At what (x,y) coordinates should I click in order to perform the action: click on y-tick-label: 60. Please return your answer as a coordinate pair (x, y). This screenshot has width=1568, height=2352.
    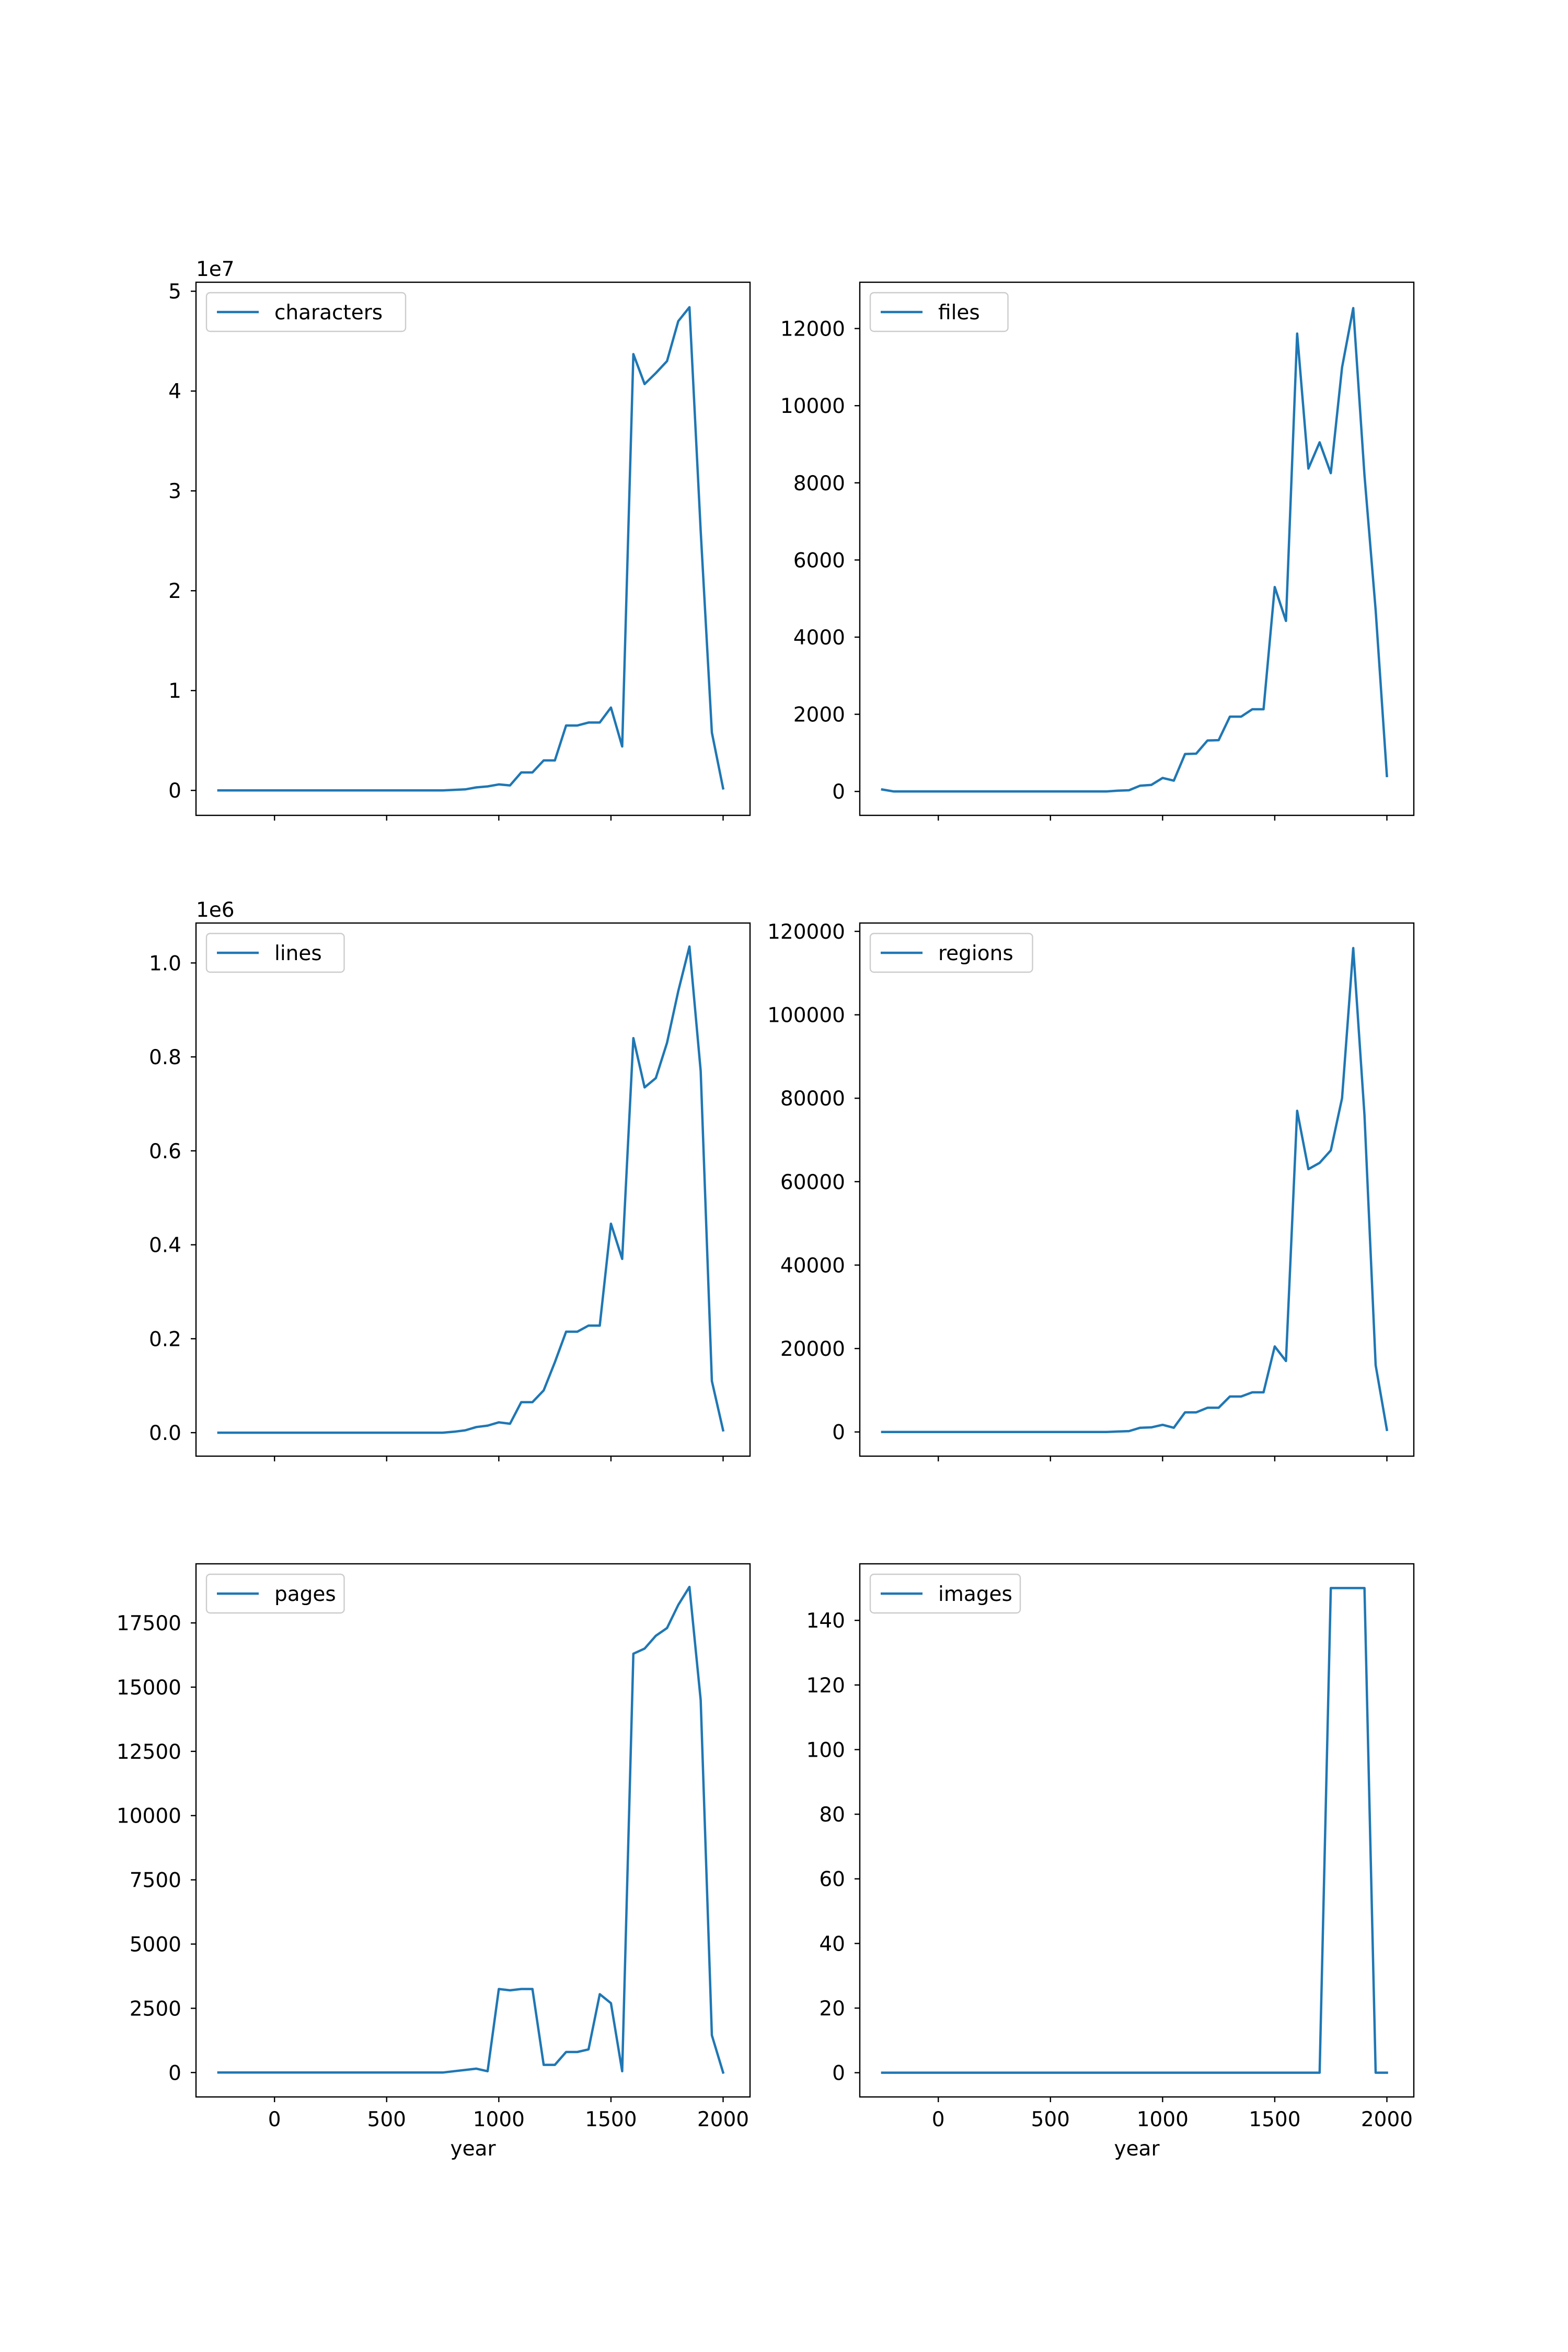
    Looking at the image, I should click on (832, 1880).